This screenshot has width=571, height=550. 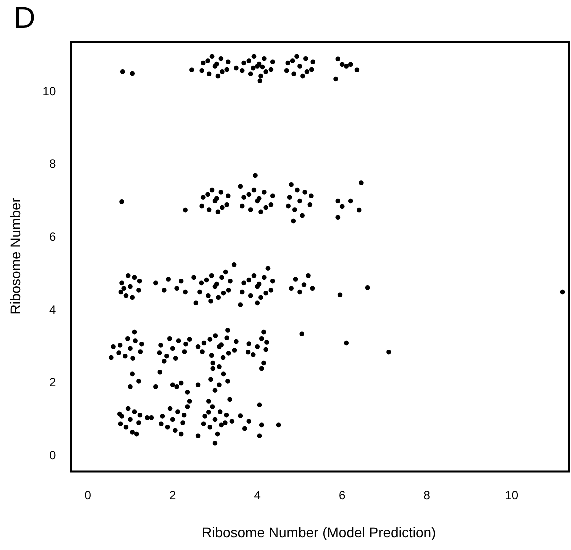 I want to click on x-tick-label: 8, so click(x=427, y=495).